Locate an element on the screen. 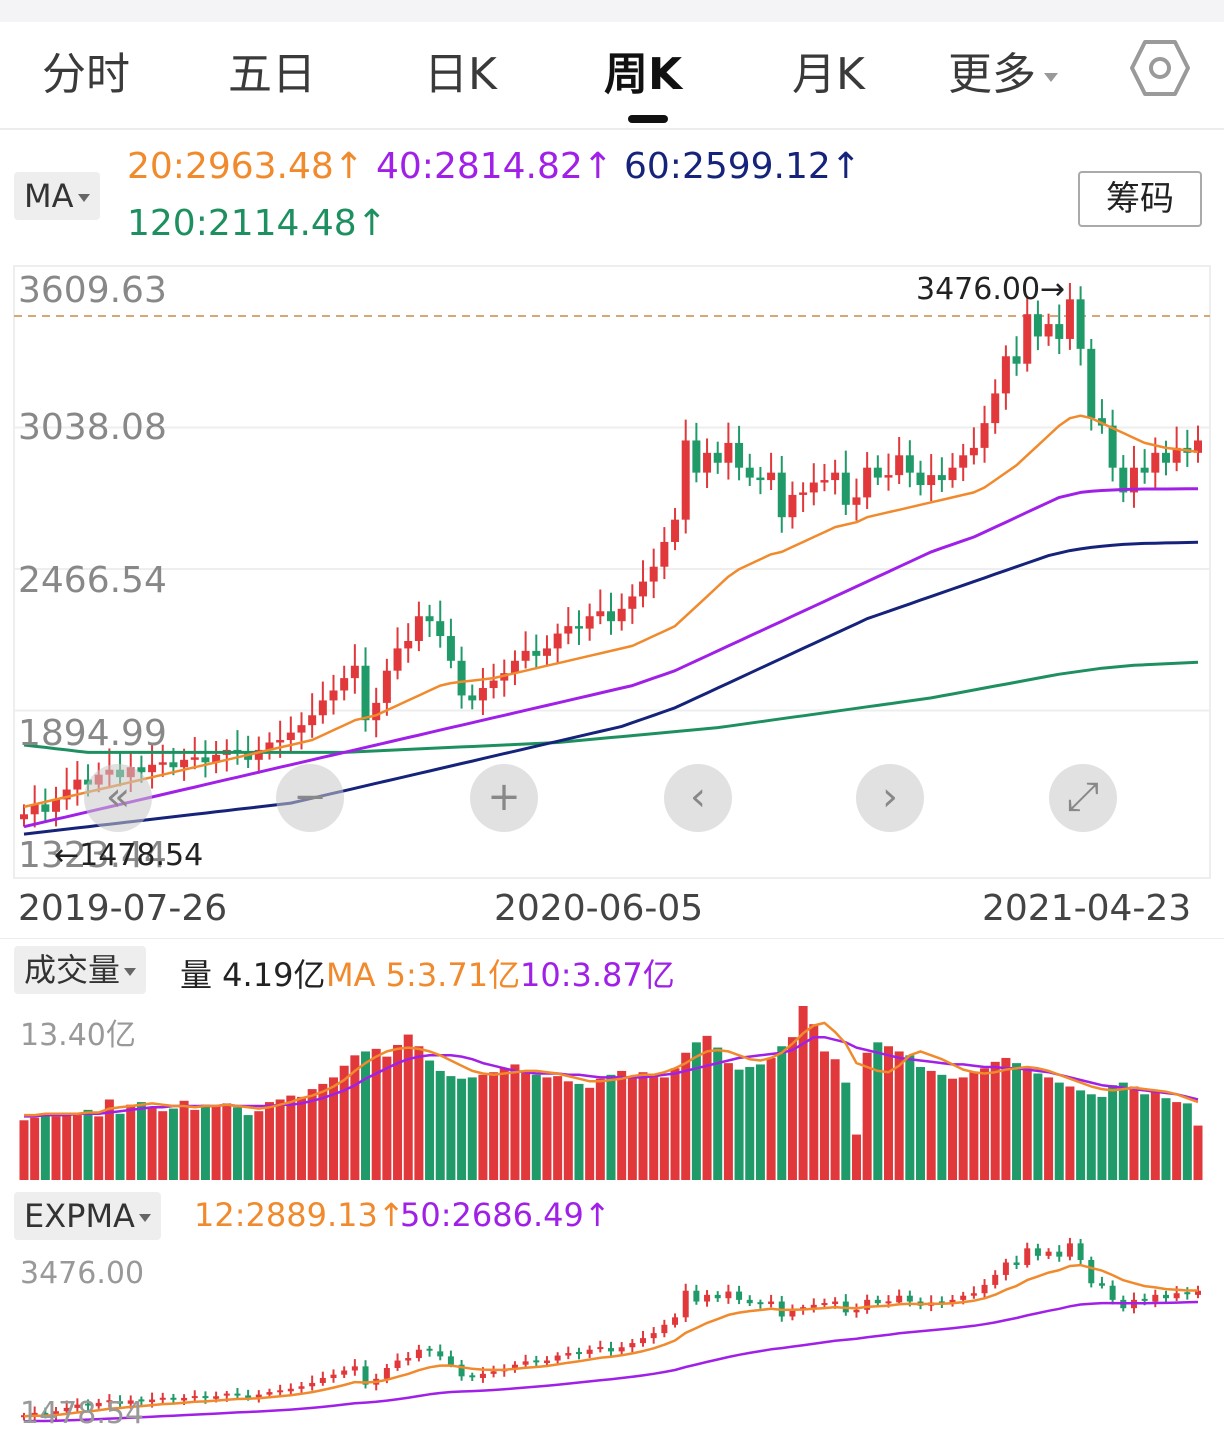  price-axis-label: 1323.44 is located at coordinates (92, 855).